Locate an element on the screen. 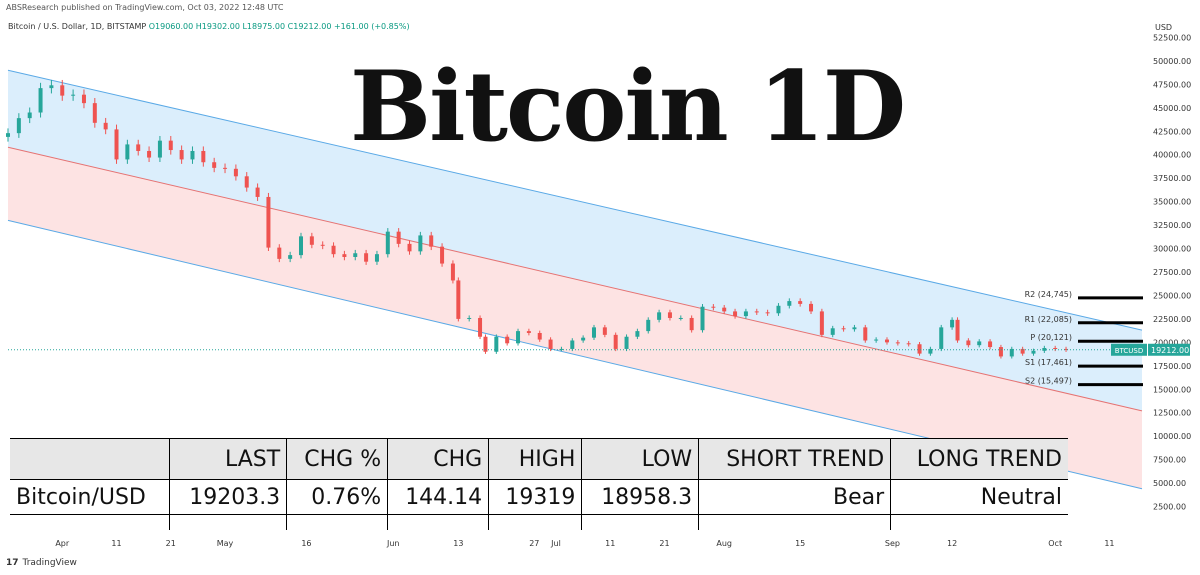 This screenshot has width=1200, height=575. cell-high: 19319 is located at coordinates (535, 497).